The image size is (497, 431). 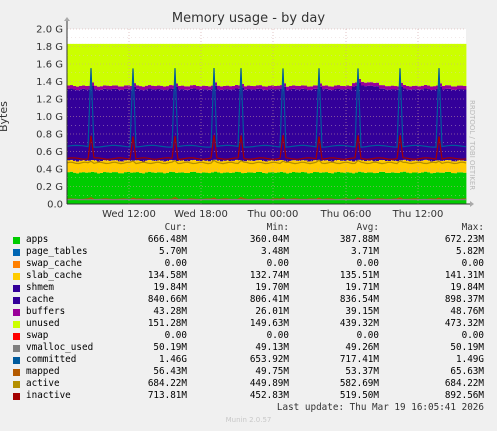 What do you see at coordinates (170, 347) in the screenshot?
I see `legend-value-cur: 50.19M` at bounding box center [170, 347].